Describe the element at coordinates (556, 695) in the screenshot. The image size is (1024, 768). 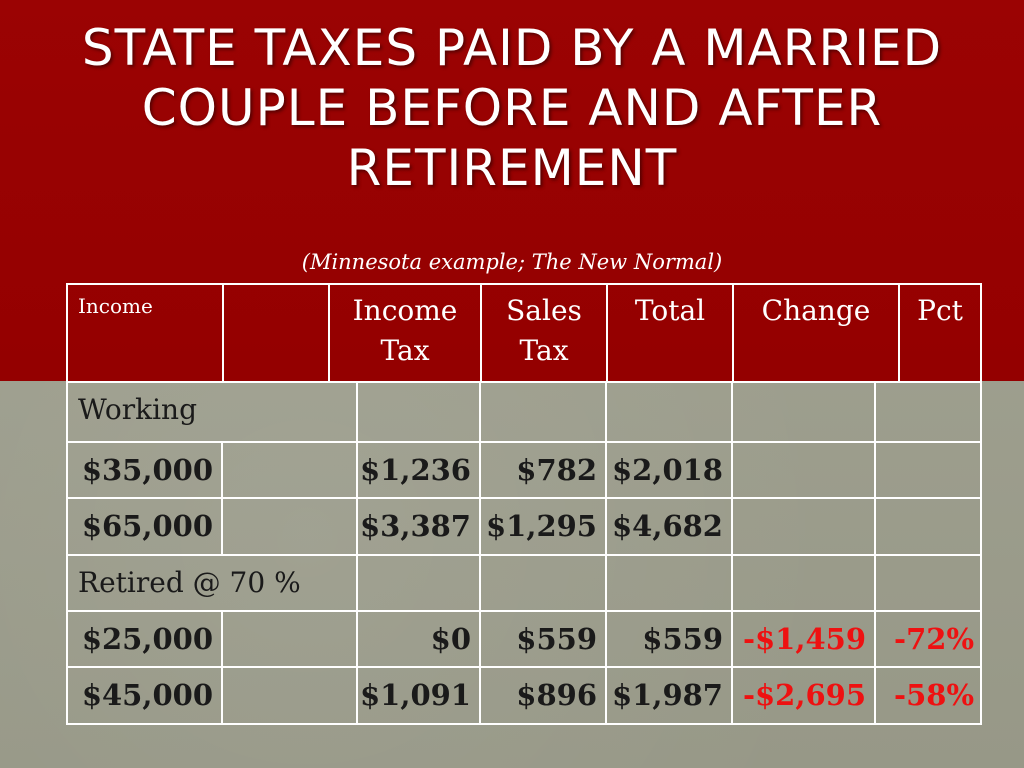
I see `cell-sales-tax: $896` at that location.